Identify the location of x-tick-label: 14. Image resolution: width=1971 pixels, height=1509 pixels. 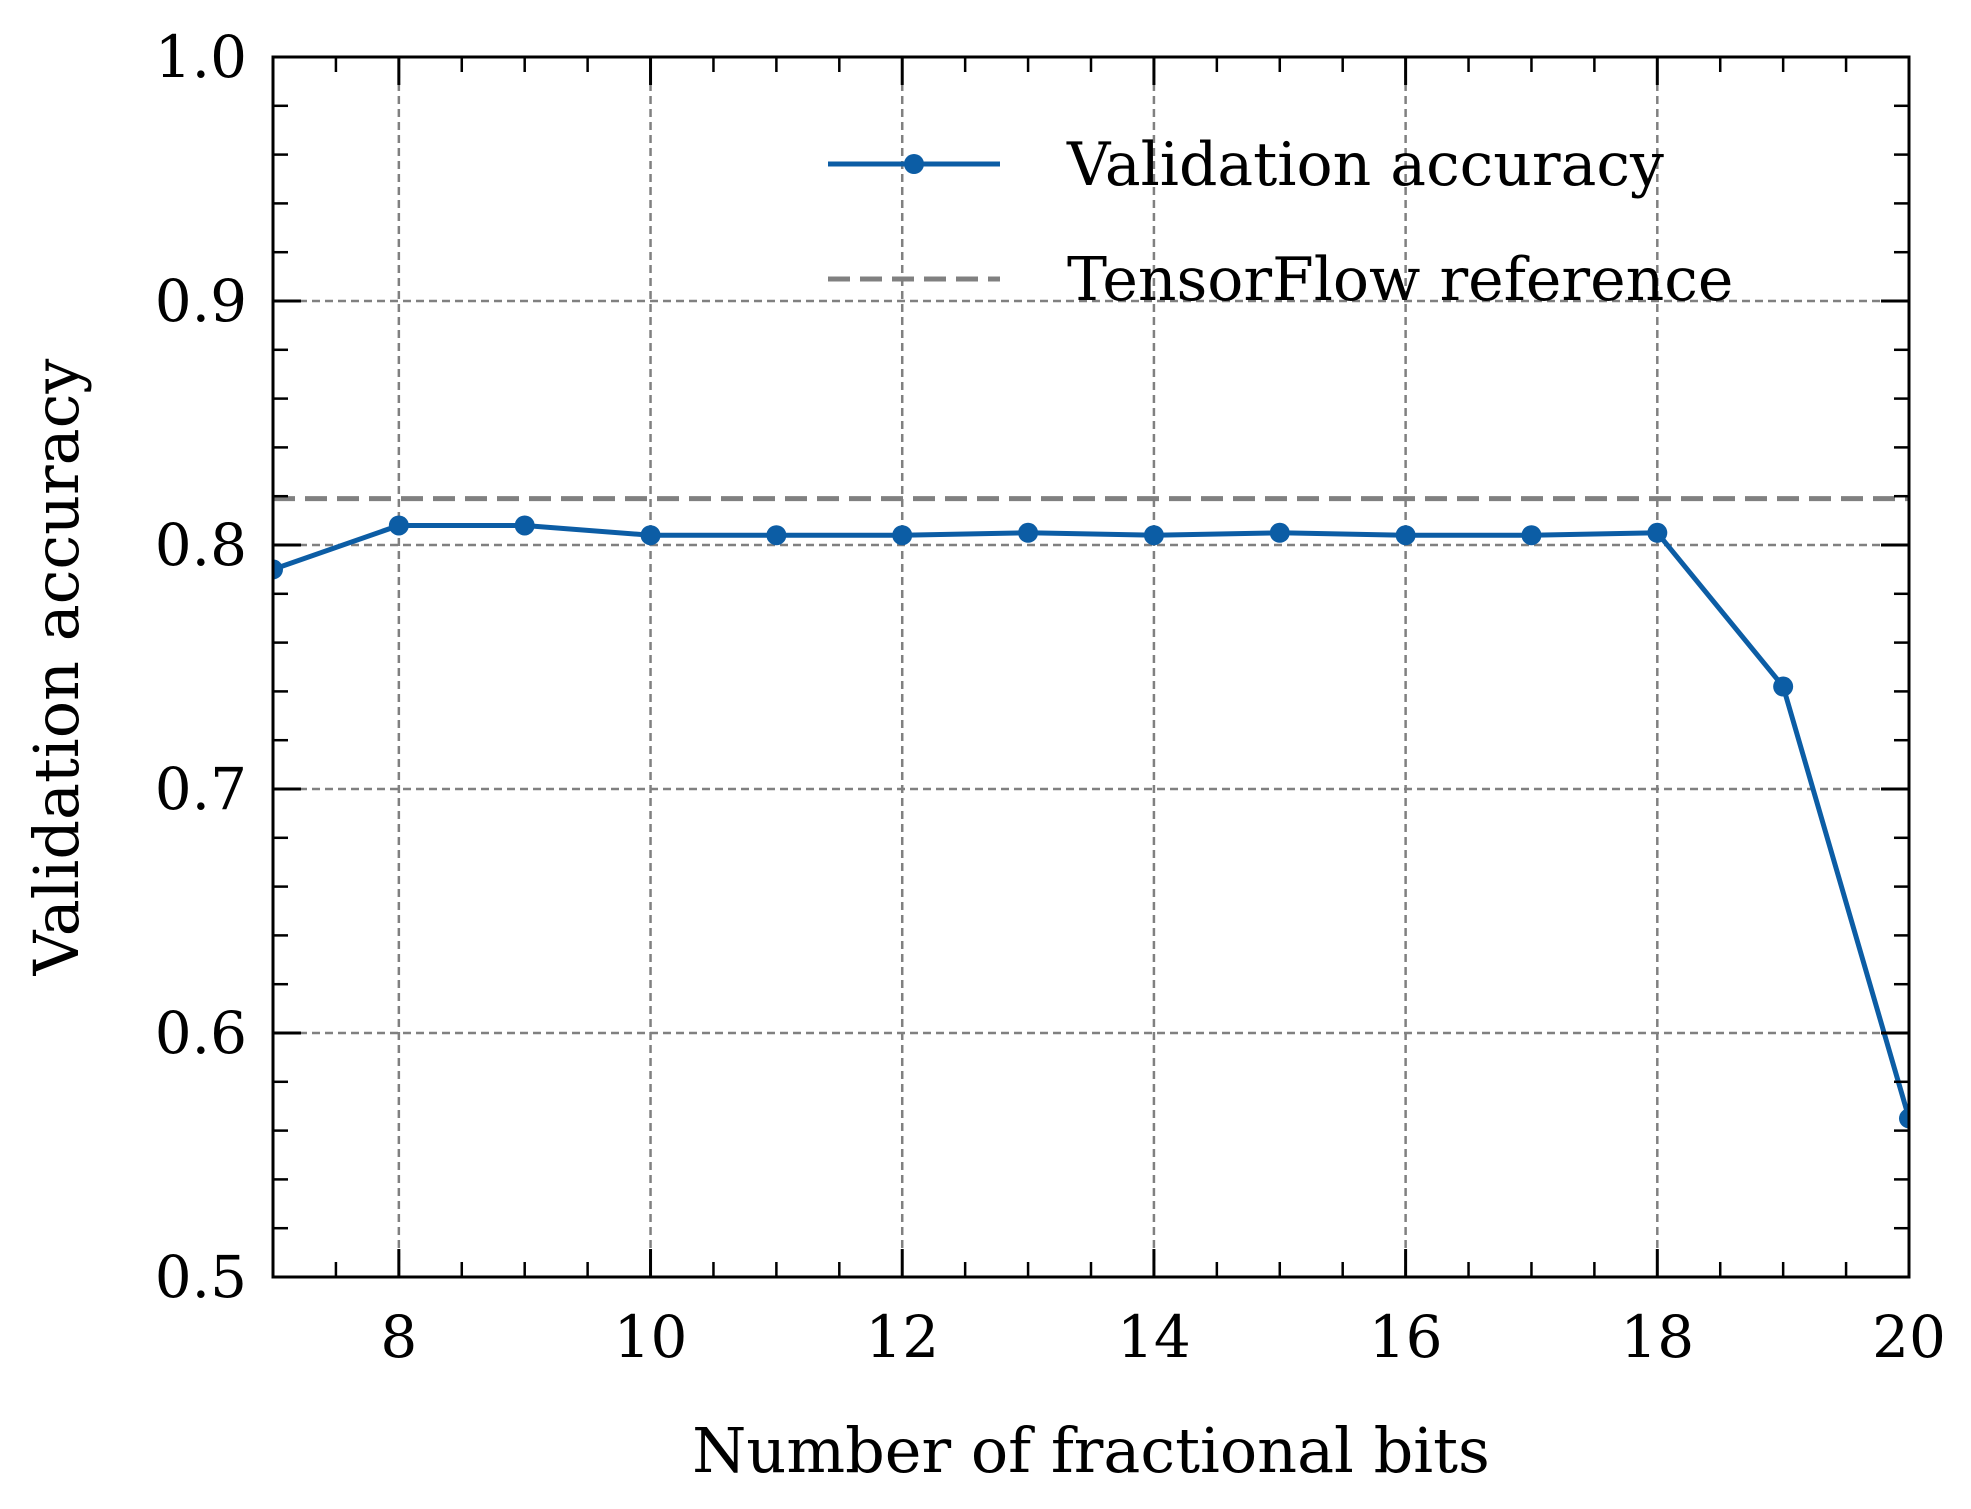
(1154, 1337).